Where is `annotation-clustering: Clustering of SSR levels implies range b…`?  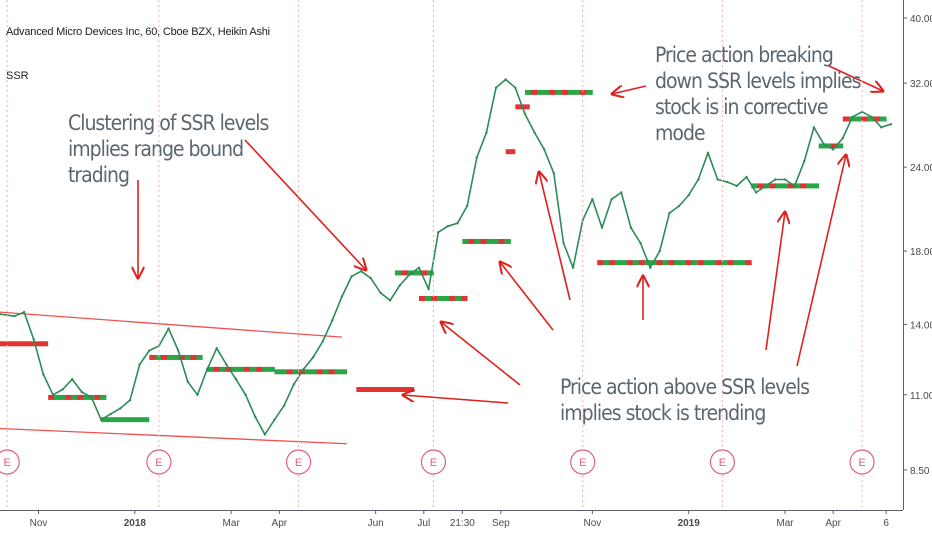 annotation-clustering: Clustering of SSR levels implies range b… is located at coordinates (168, 149).